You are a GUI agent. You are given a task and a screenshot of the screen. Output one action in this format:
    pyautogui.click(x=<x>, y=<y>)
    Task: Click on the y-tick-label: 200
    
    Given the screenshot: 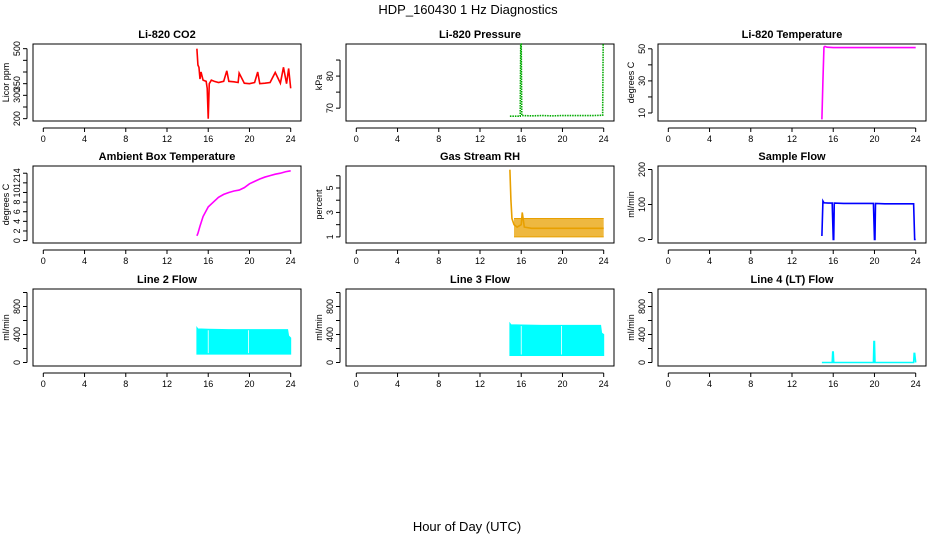 What is the action you would take?
    pyautogui.click(x=642, y=169)
    